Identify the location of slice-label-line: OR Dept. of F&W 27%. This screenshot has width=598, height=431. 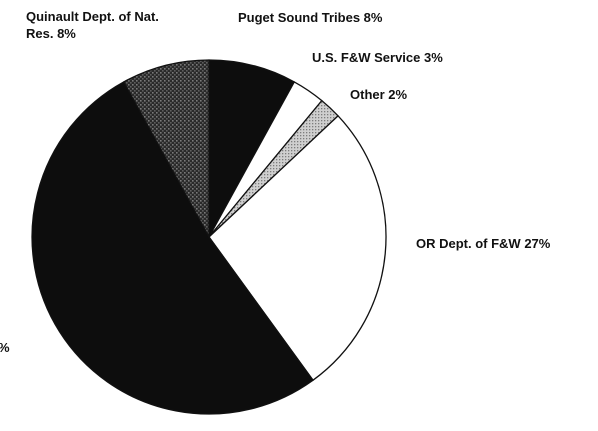
(483, 243).